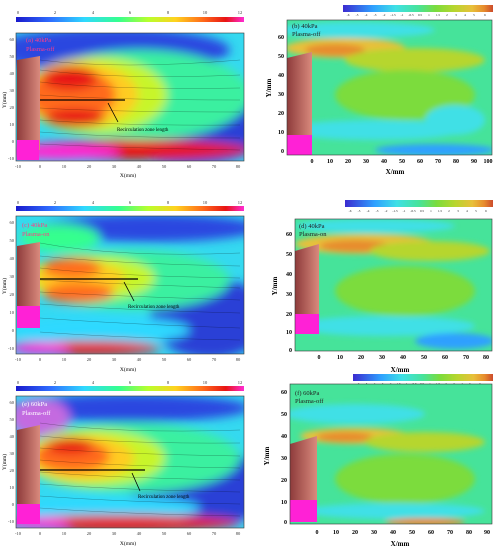  What do you see at coordinates (36, 413) in the screenshot?
I see `panel-state: Plasma-off` at bounding box center [36, 413].